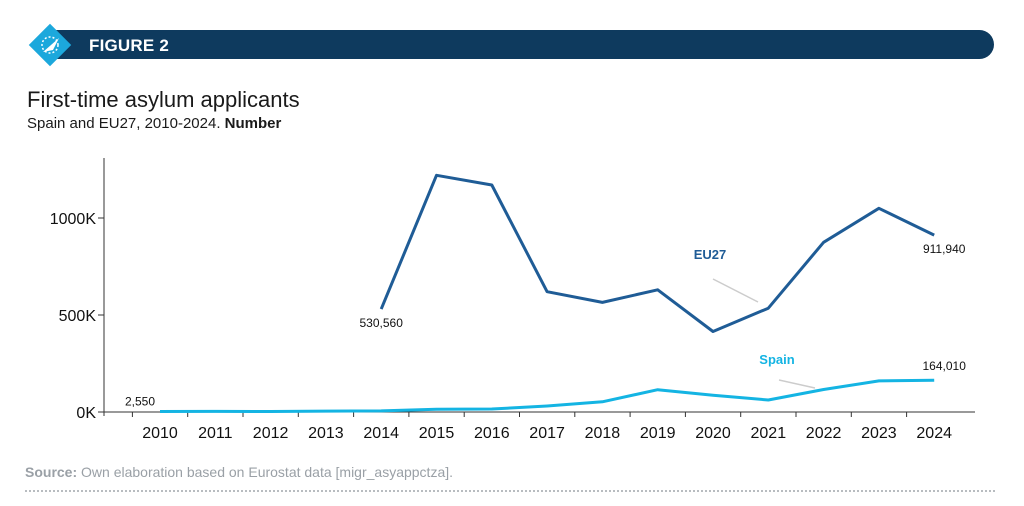 The image size is (1024, 506). I want to click on figure-label: FIGURE 2, so click(129, 45).